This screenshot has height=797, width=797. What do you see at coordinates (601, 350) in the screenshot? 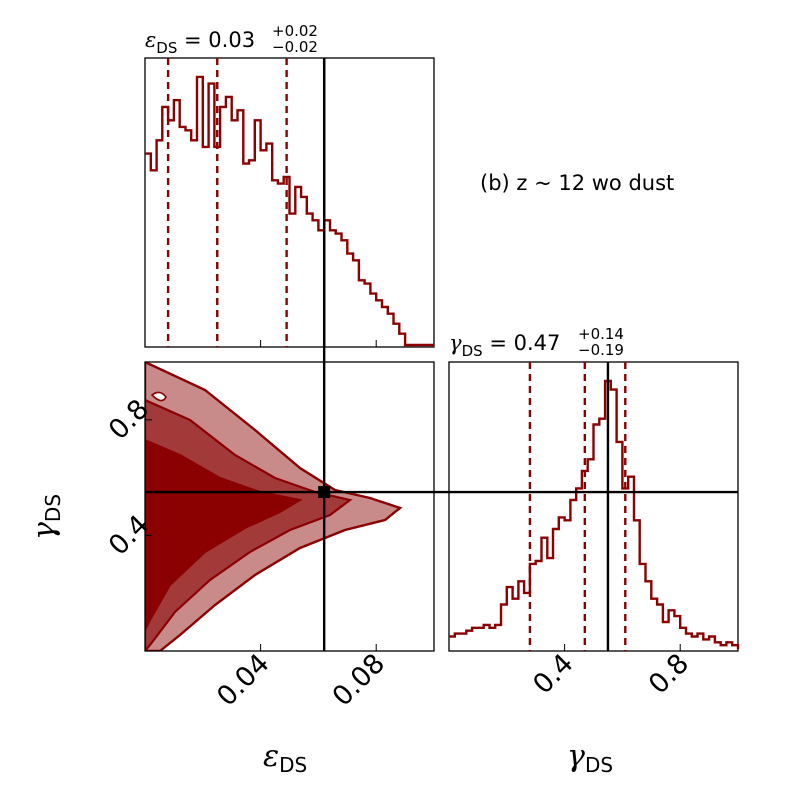
I see `gamma-title-minus: −0.19` at bounding box center [601, 350].